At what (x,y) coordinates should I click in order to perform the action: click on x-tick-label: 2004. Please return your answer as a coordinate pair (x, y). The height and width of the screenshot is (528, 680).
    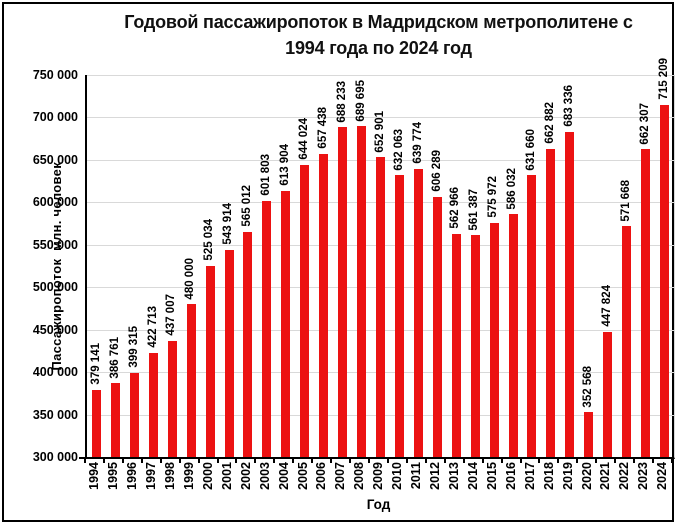
    Looking at the image, I should click on (283, 476).